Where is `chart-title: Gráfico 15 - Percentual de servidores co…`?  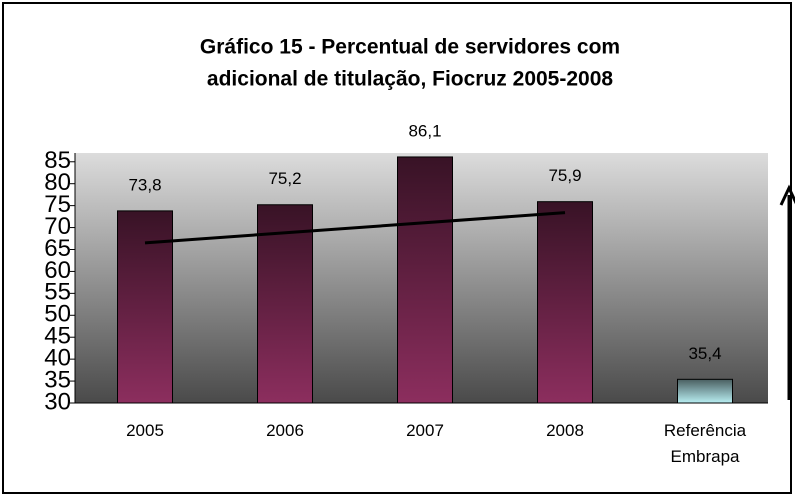 chart-title: Gráfico 15 - Percentual de servidores co… is located at coordinates (410, 47).